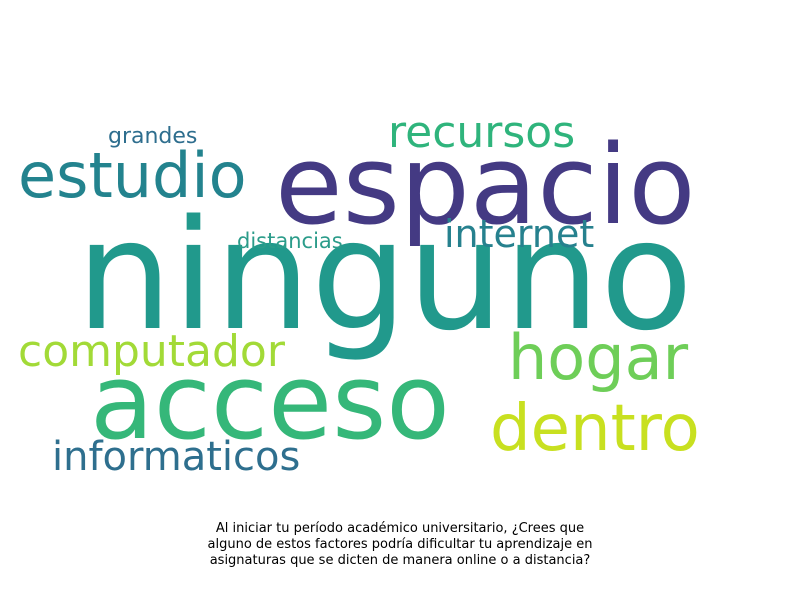  I want to click on word-internet: internet, so click(519, 234).